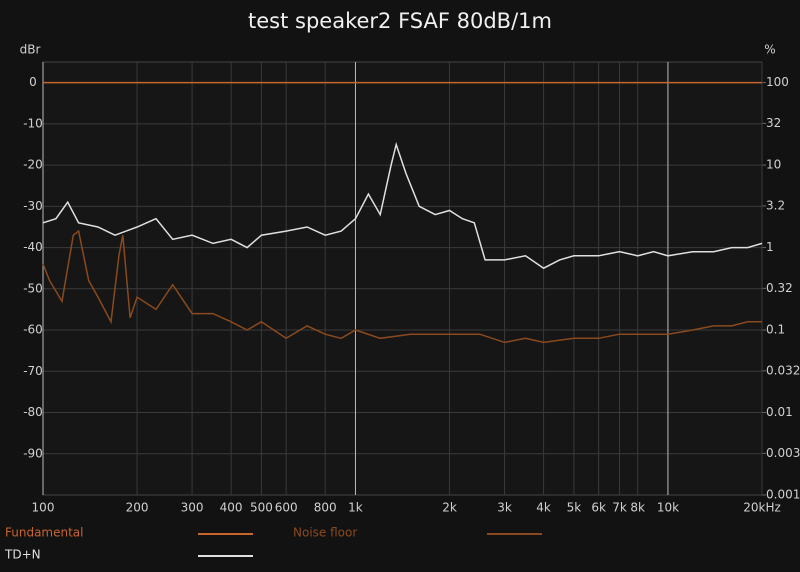  I want to click on y-tick-label: -50, so click(33, 288).